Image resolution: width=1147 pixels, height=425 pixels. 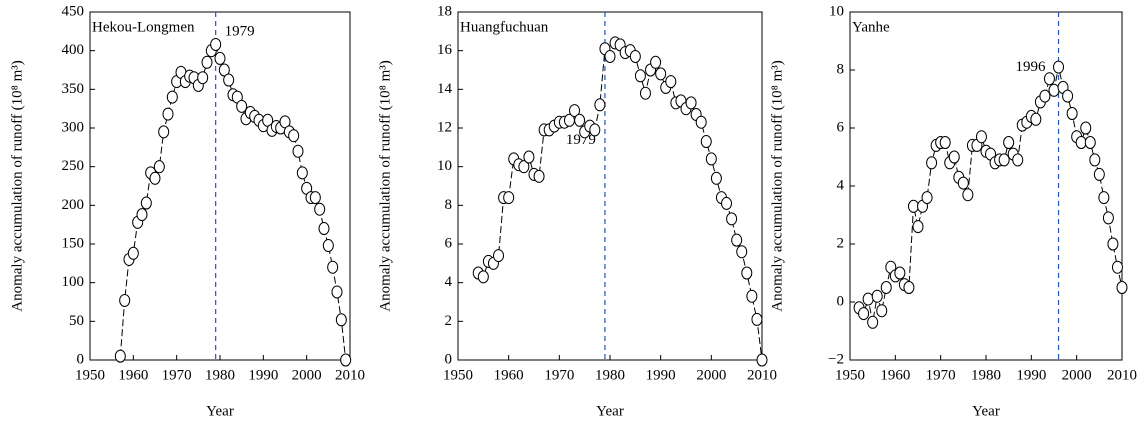 I want to click on panel-title: Hekou-Longmen, so click(x=143, y=27).